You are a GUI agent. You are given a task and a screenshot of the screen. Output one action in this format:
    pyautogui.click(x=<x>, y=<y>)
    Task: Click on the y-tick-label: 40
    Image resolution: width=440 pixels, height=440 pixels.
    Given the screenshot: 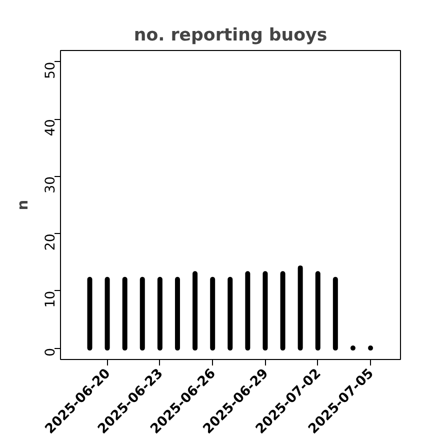 What is the action you would take?
    pyautogui.click(x=51, y=127)
    